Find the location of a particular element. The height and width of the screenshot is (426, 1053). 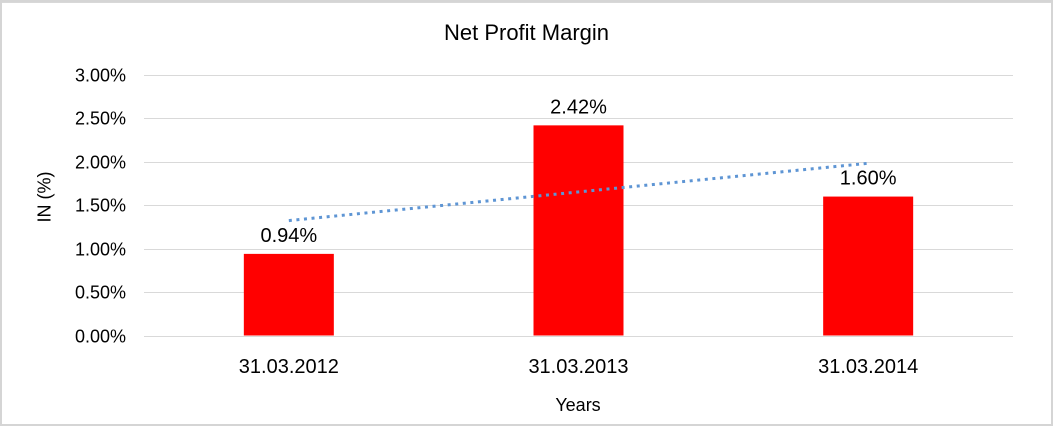

x-category-label: 31.03.2012 is located at coordinates (289, 367).